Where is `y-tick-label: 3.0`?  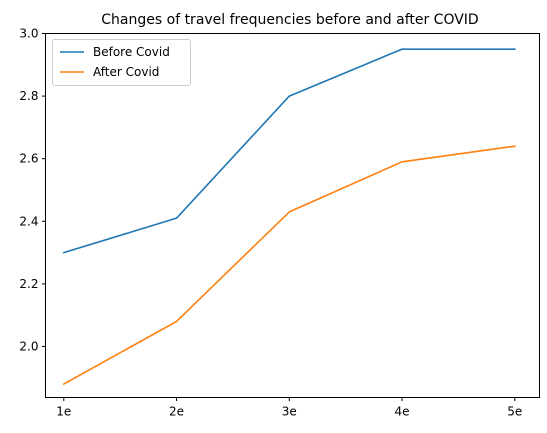 y-tick-label: 3.0 is located at coordinates (28, 34).